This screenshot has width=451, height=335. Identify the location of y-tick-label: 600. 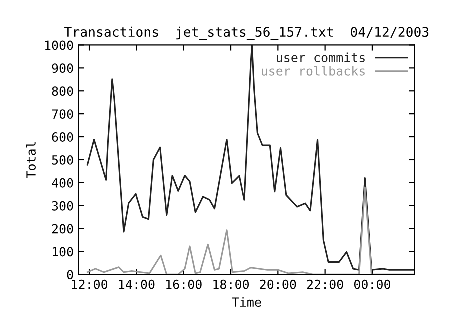
(63, 137).